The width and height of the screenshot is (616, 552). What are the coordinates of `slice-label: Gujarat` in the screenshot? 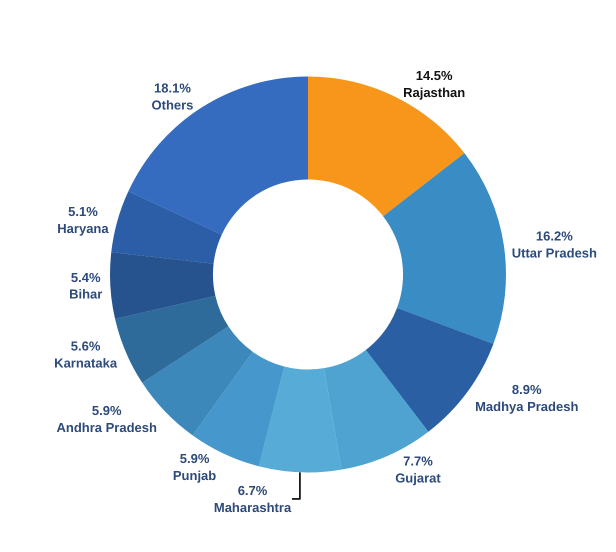 It's located at (418, 478).